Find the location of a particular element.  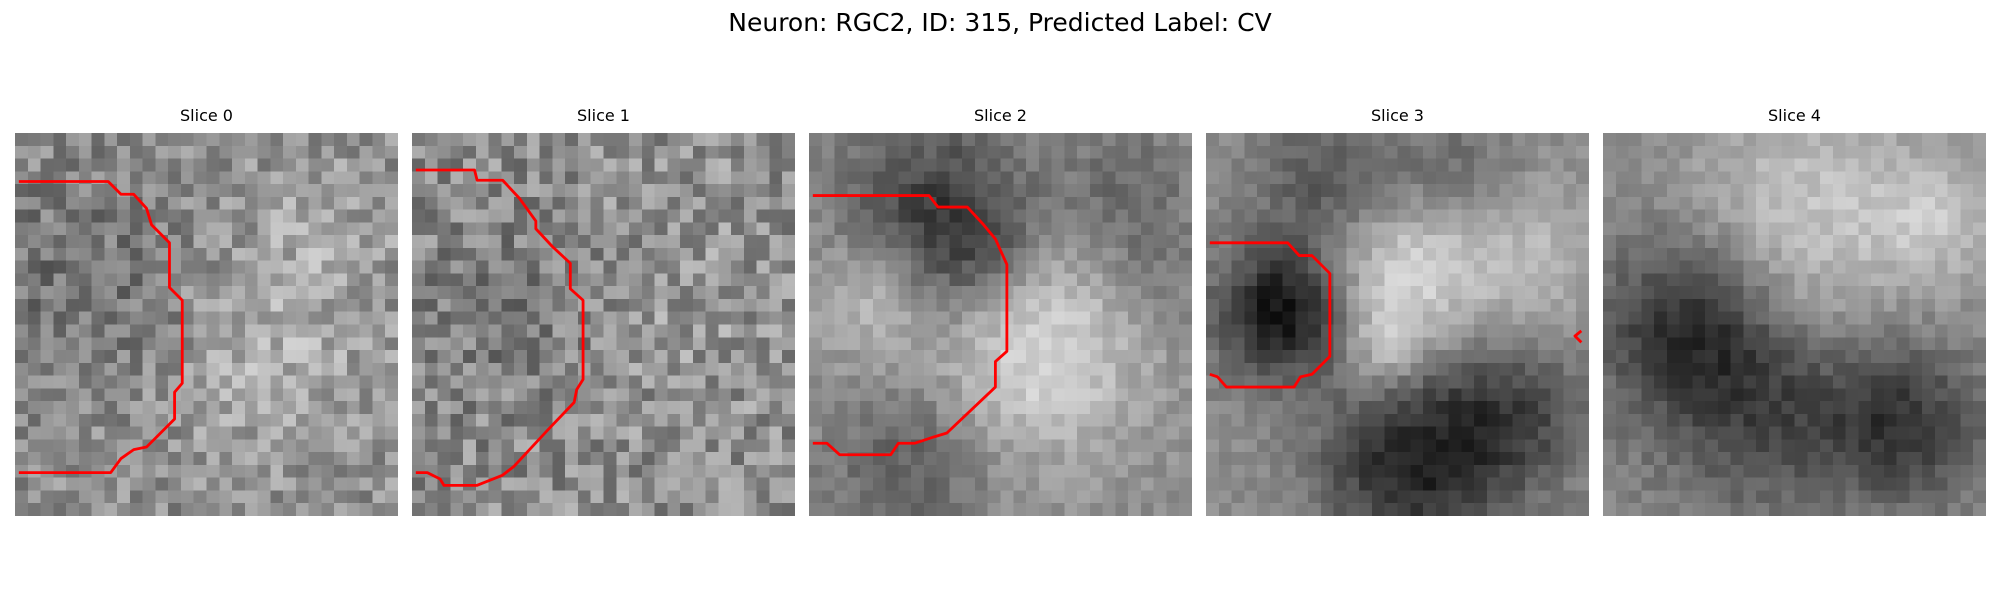

slice-title-2: Slice 2 is located at coordinates (1000, 116).